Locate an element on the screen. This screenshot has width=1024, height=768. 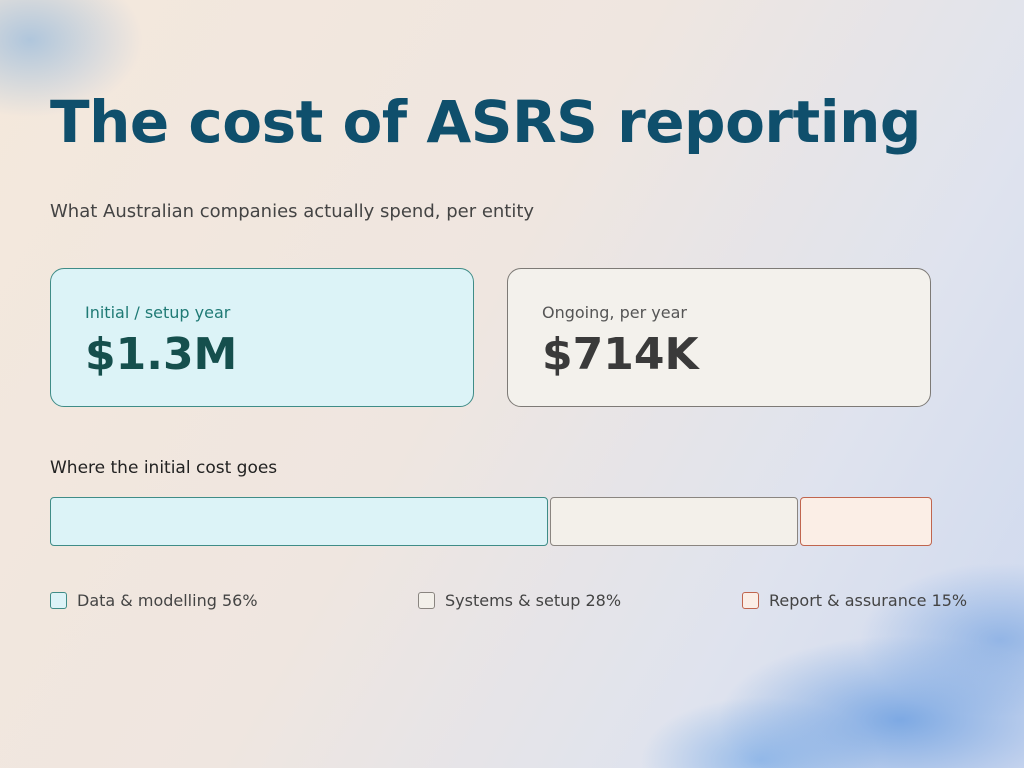
card-label: Ongoing, per year is located at coordinates (614, 312).